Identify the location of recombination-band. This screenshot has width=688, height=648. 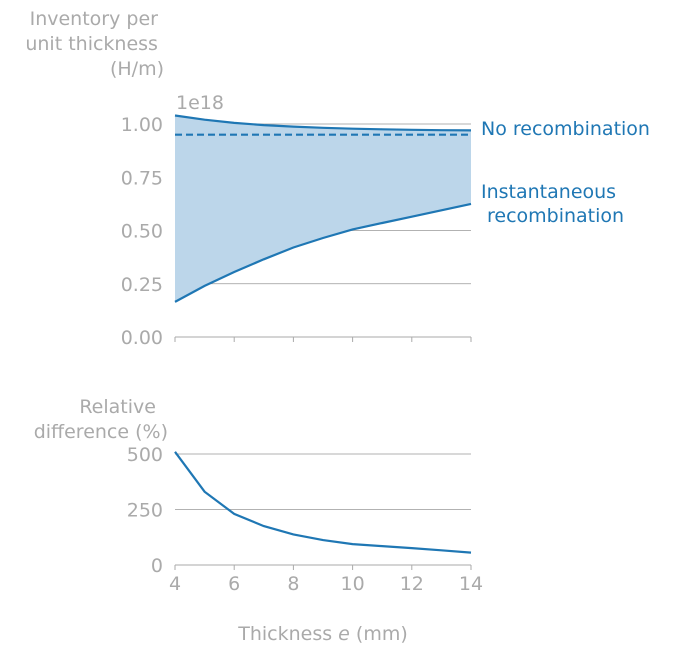
(323, 208).